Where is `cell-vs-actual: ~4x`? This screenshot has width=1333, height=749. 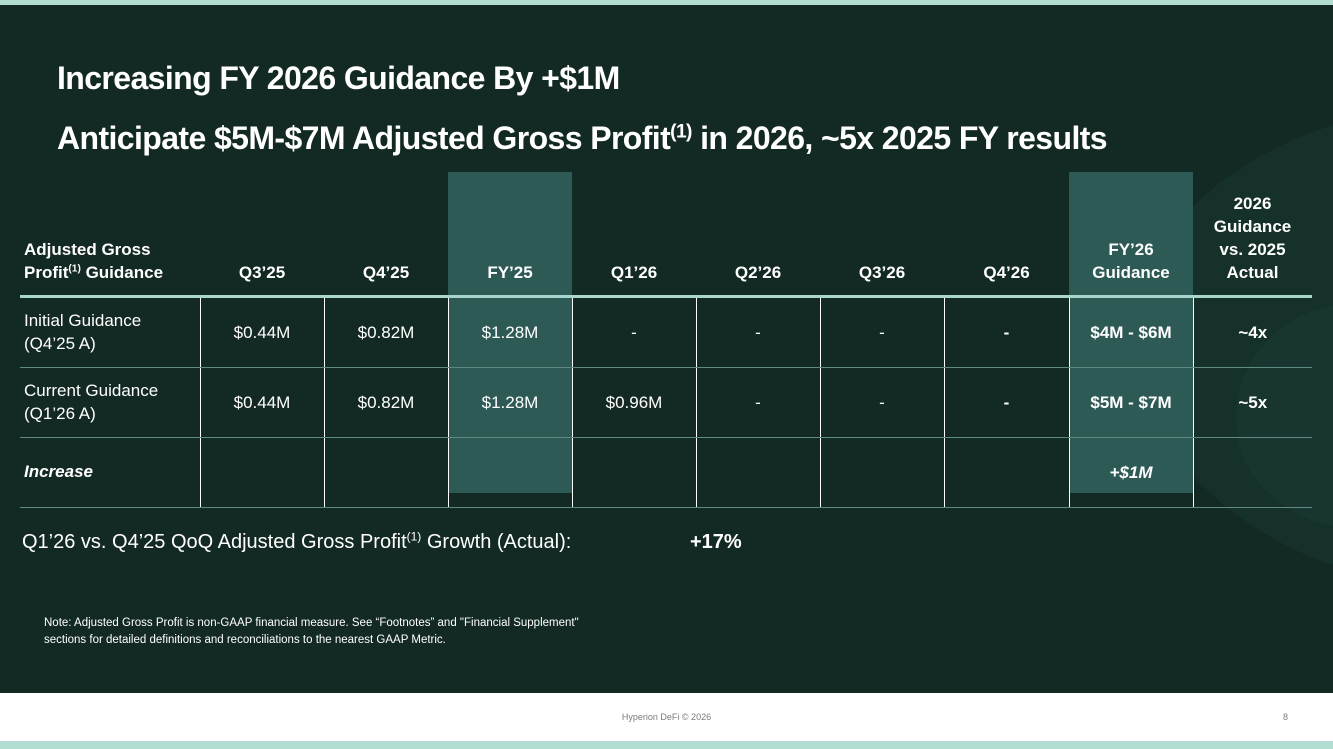 cell-vs-actual: ~4x is located at coordinates (1252, 332).